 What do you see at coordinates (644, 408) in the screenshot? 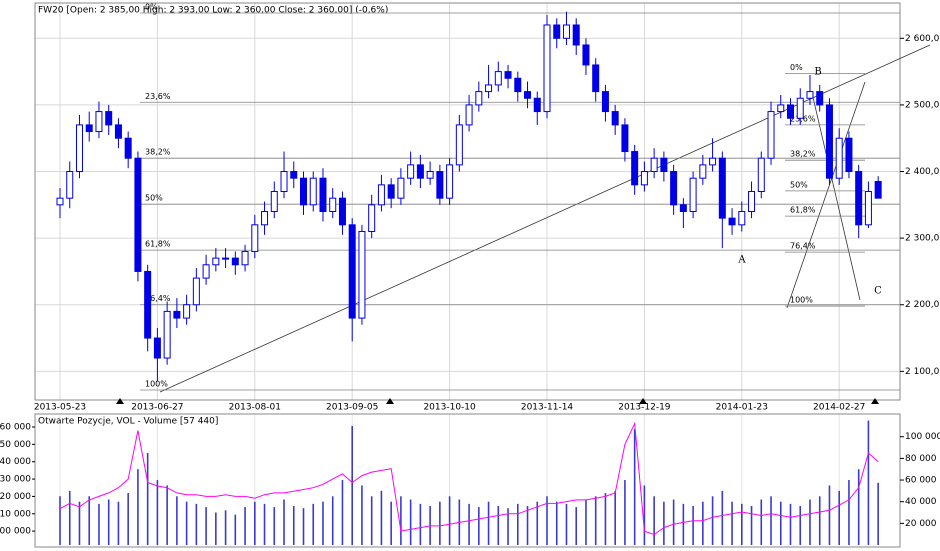
I see `x-tick-label: 2013-12-19` at bounding box center [644, 408].